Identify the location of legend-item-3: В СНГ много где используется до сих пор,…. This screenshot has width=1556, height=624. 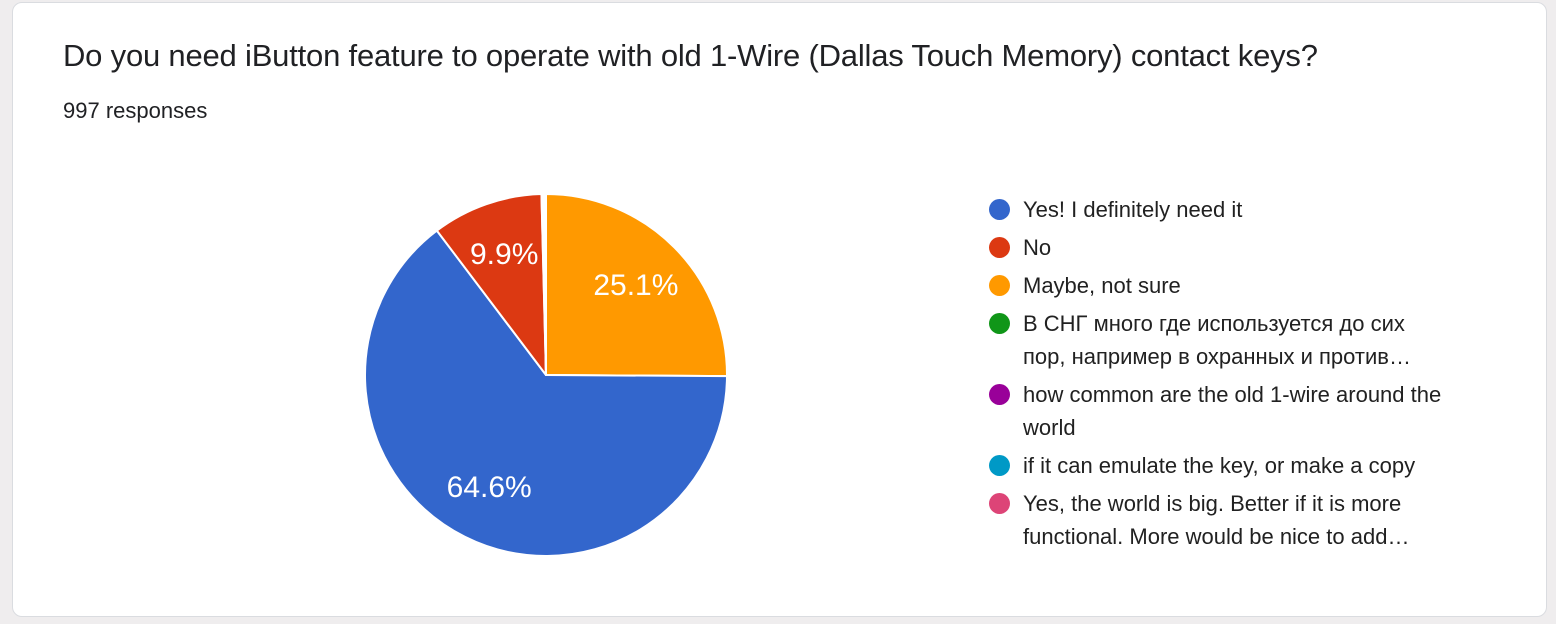
(1225, 340).